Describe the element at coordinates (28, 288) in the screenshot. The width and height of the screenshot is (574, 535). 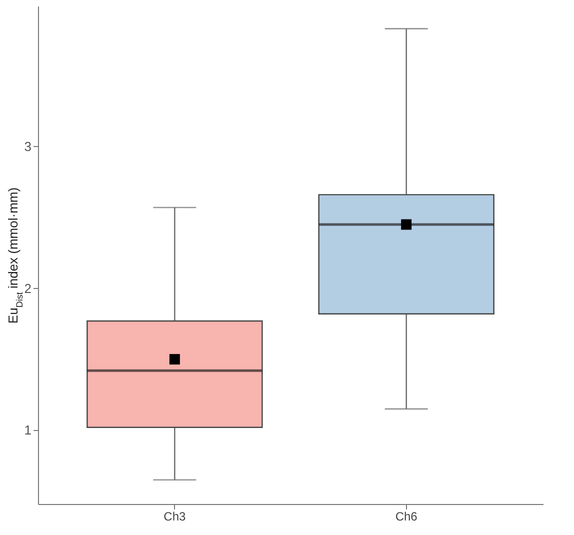
I see `y-tick-label: 2` at that location.